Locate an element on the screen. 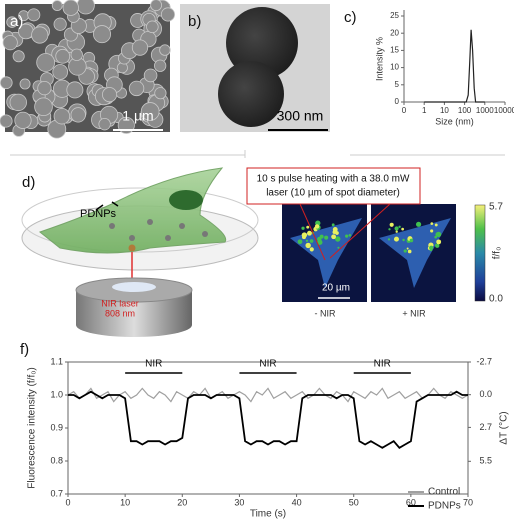 The width and height of the screenshot is (514, 520). legend-label: PDNPs is located at coordinates (444, 506).